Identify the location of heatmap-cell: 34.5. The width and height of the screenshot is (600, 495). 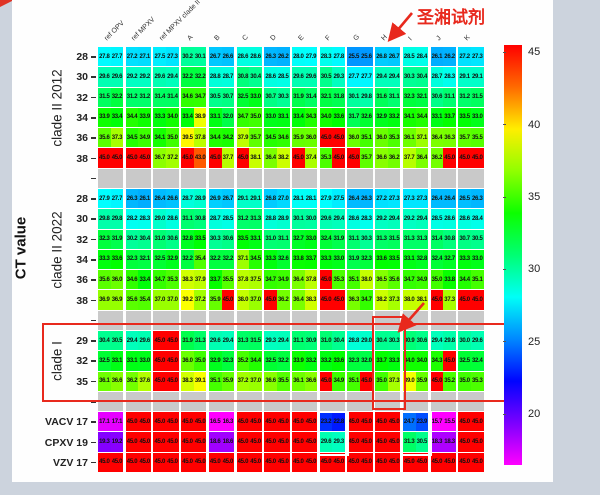
(132, 138).